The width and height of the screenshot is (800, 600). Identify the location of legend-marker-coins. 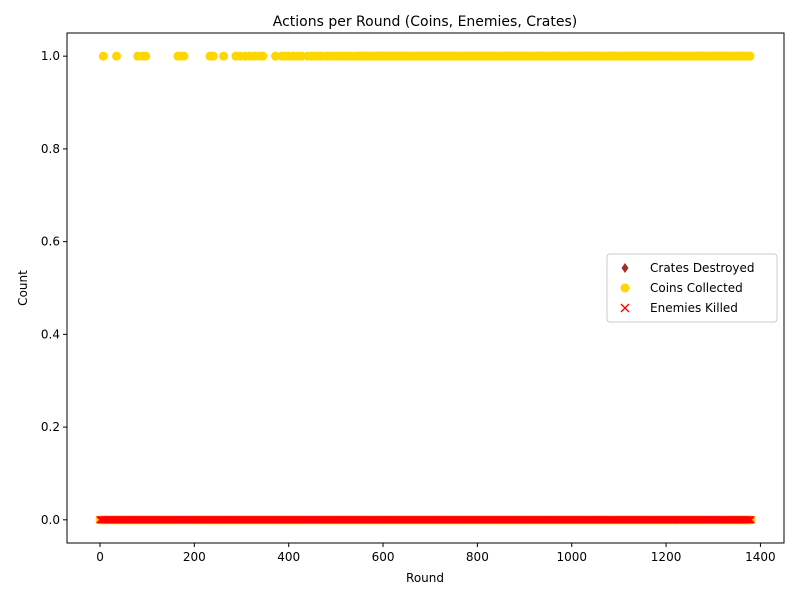
(625, 288).